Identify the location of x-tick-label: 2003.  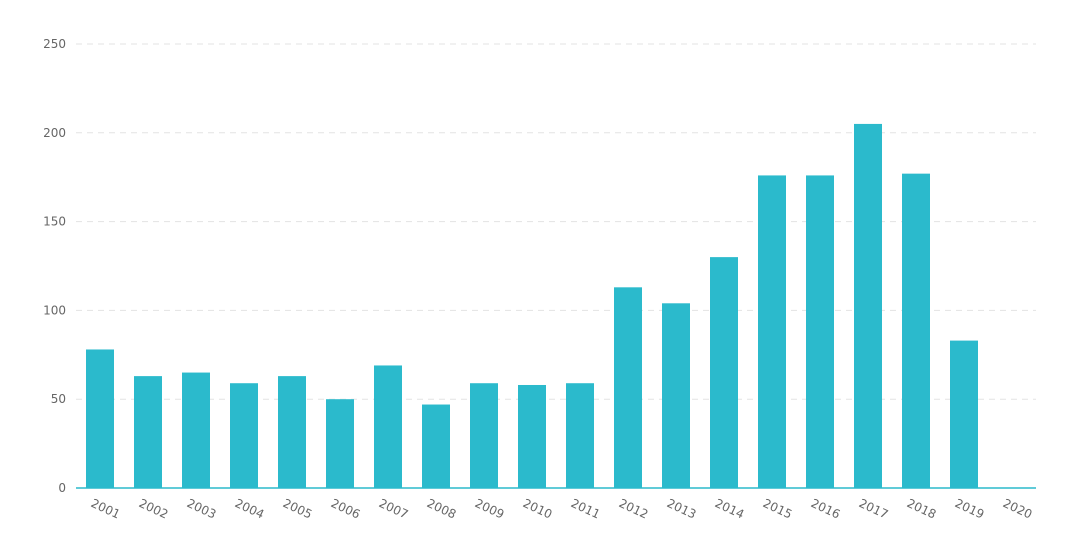
(202, 509).